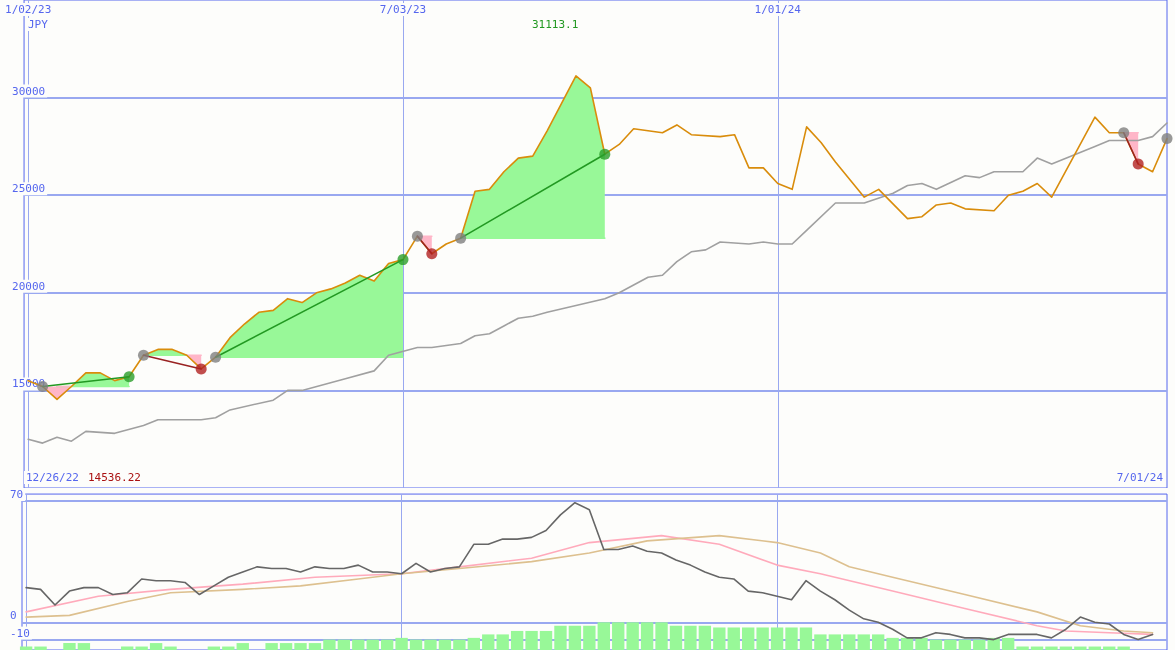 The image size is (1175, 650). What do you see at coordinates (20, 633) in the screenshot?
I see `y-tick-label: -10` at bounding box center [20, 633].